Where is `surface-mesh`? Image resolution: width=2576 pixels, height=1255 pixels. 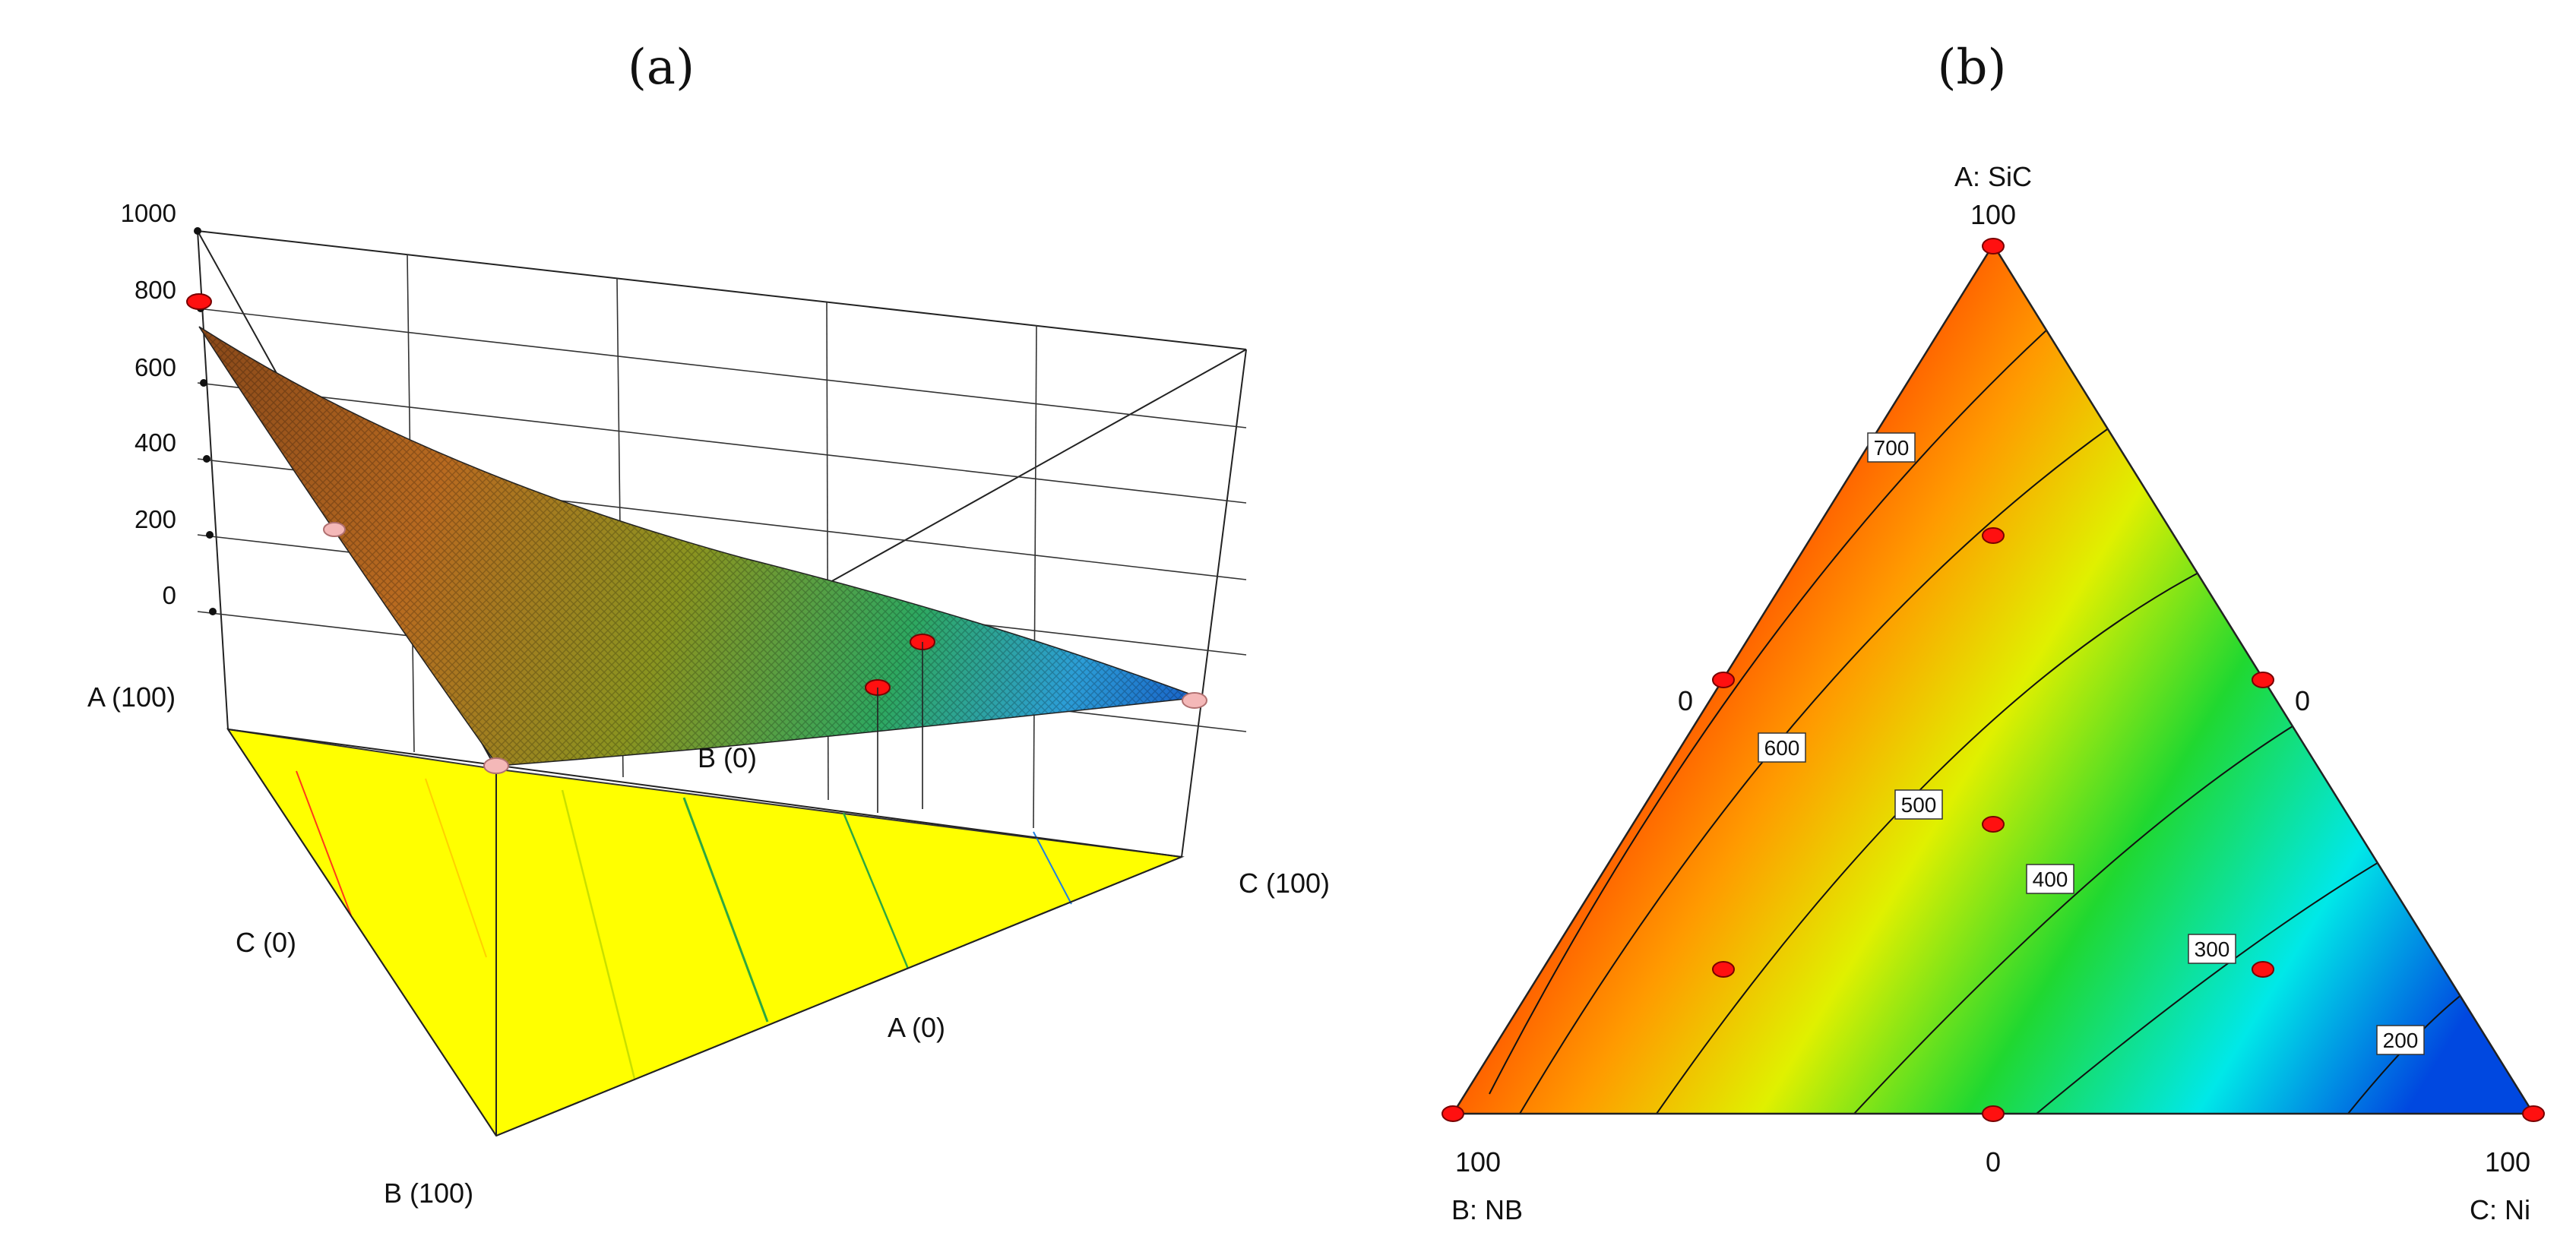
surface-mesh is located at coordinates (699, 546).